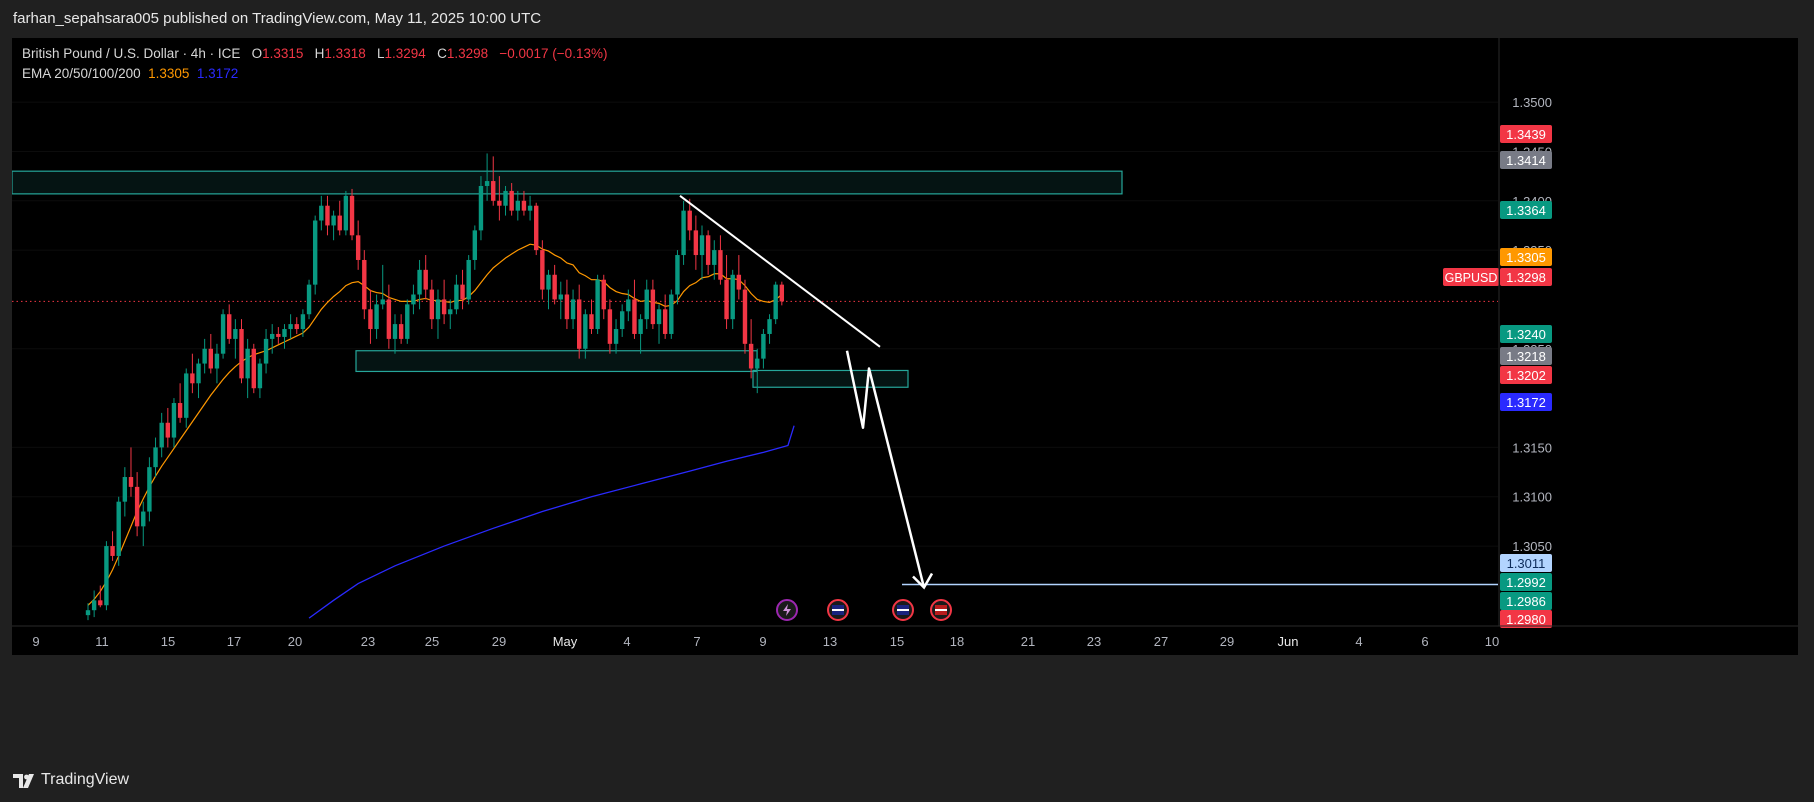 The width and height of the screenshot is (1814, 802). I want to click on retest-zone, so click(830, 378).